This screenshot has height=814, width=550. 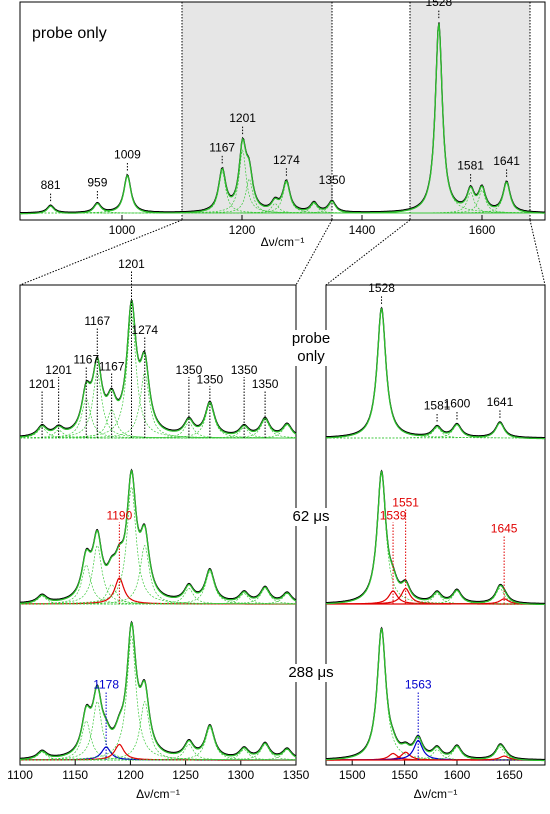 I want to click on x-tick-label: 1300, so click(x=240, y=775).